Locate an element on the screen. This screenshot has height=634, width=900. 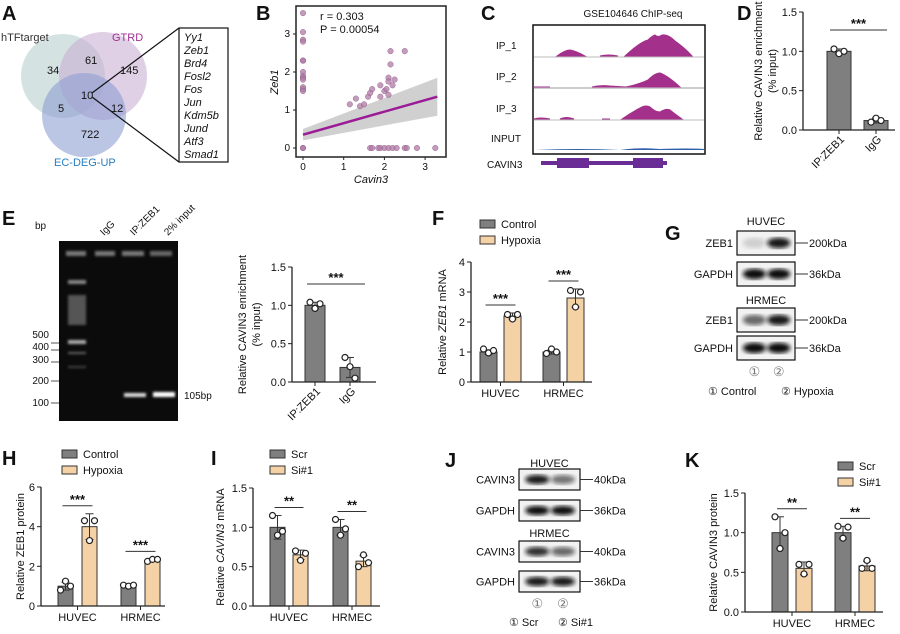
venn-circle-ec-deg-up is located at coordinates (84, 115).